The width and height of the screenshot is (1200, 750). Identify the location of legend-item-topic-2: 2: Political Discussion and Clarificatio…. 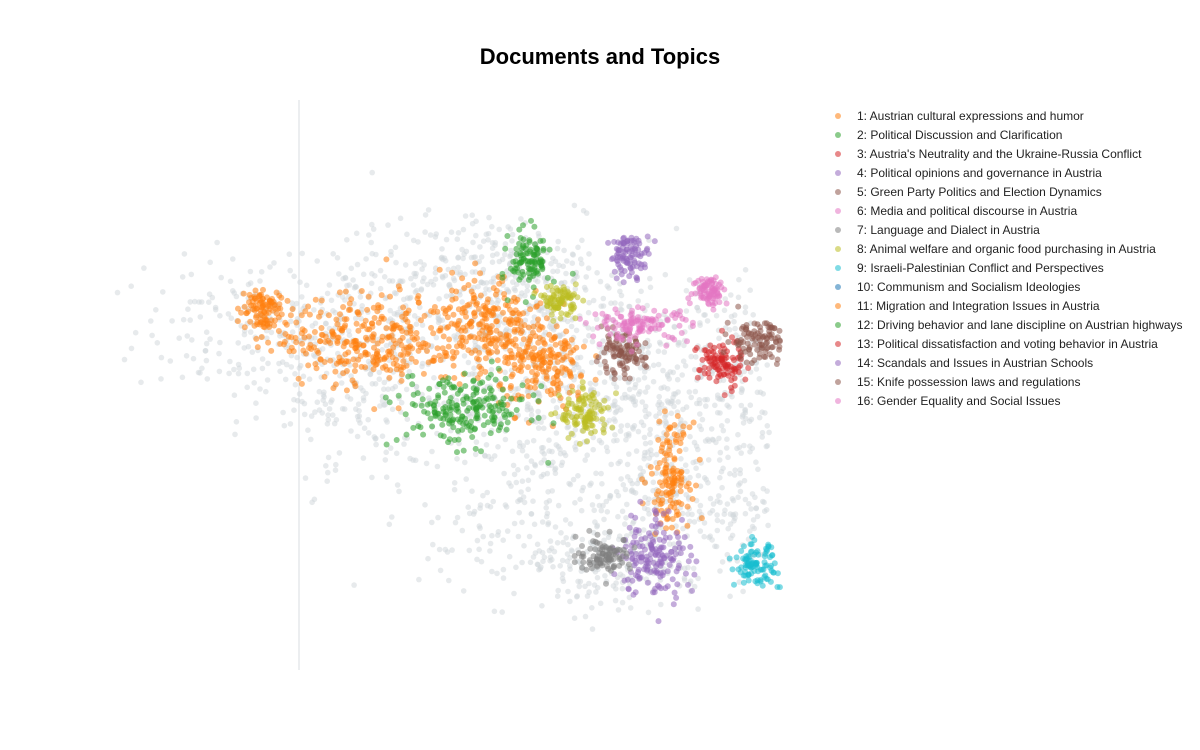
(1014, 134).